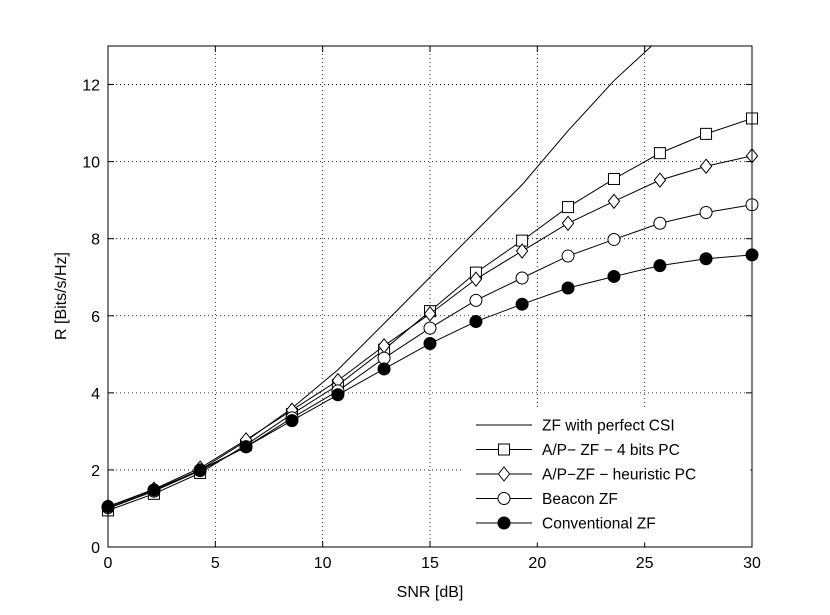 This screenshot has height=615, width=830. Describe the element at coordinates (95, 317) in the screenshot. I see `y-tick-label: 6` at that location.